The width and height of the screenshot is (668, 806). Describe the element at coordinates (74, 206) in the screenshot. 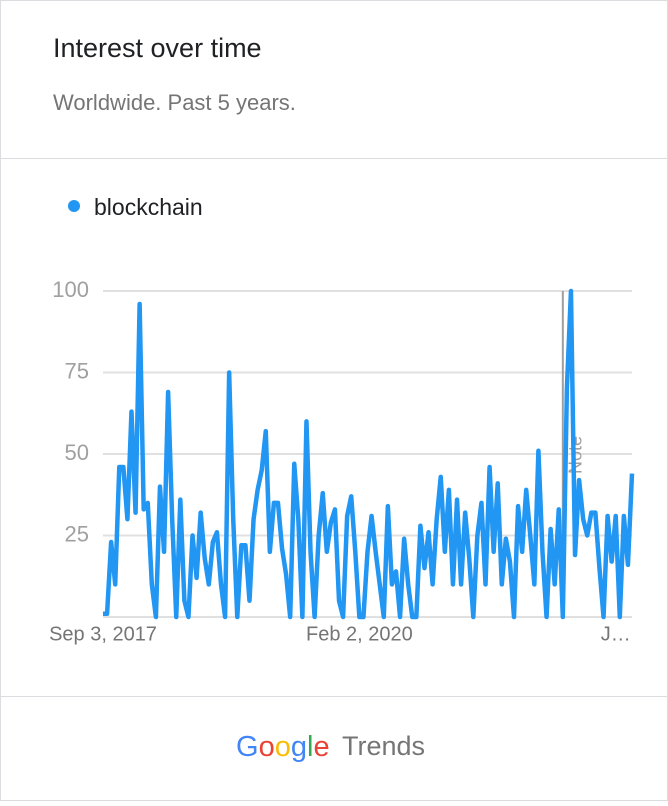

I see `legend-dot` at that location.